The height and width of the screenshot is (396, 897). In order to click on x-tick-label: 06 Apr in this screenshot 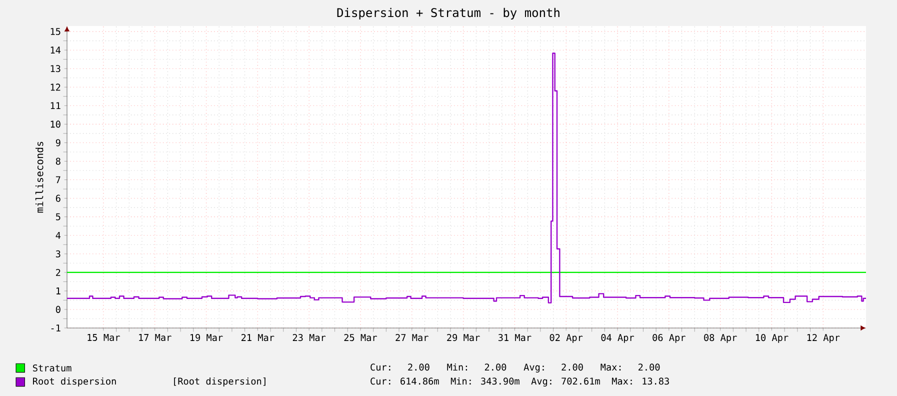, I will do `click(669, 338)`.